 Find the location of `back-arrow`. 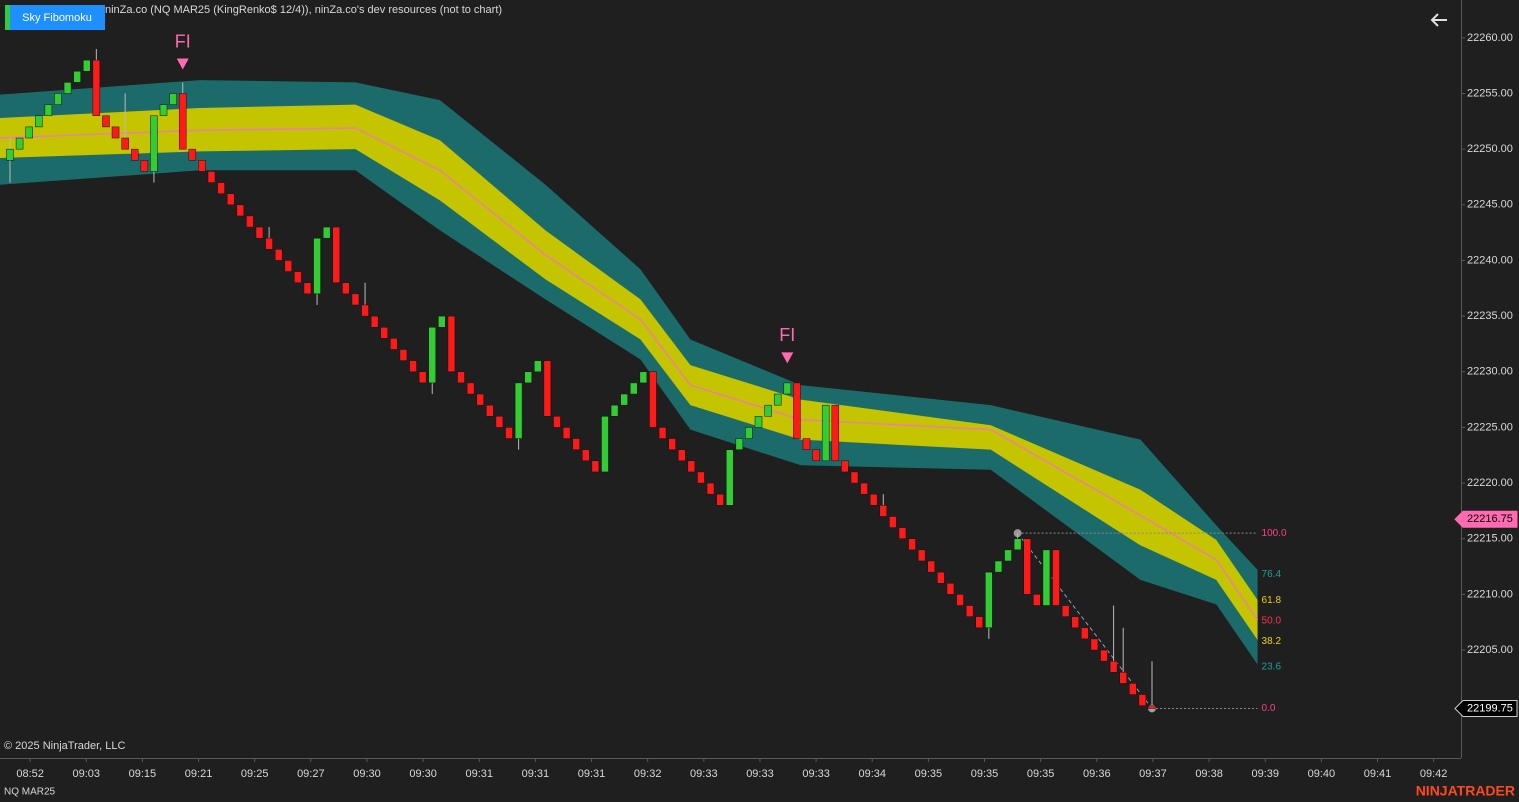

back-arrow is located at coordinates (1438, 20).